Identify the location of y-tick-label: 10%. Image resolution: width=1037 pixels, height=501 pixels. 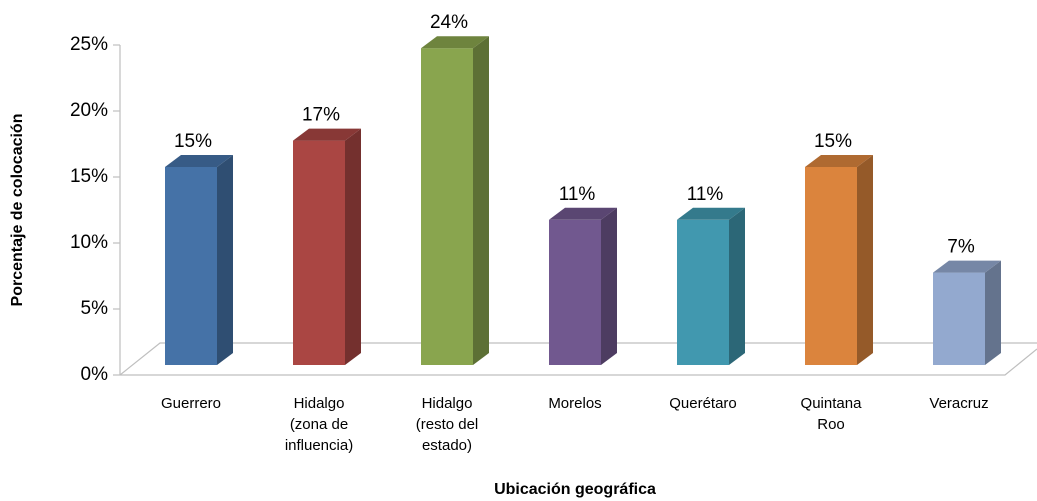
(89, 242).